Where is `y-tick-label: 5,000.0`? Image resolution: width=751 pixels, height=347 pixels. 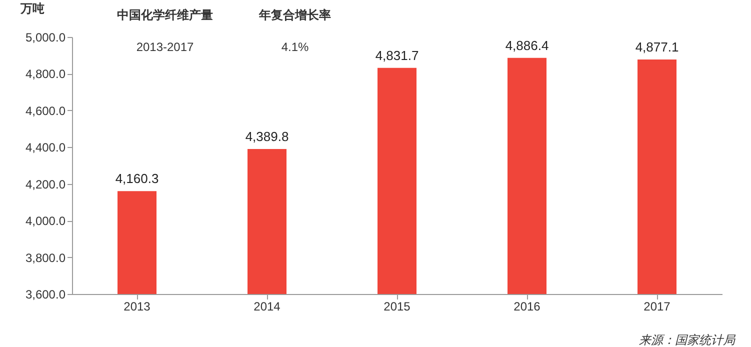
y-tick-label: 5,000.0 is located at coordinates (45, 37).